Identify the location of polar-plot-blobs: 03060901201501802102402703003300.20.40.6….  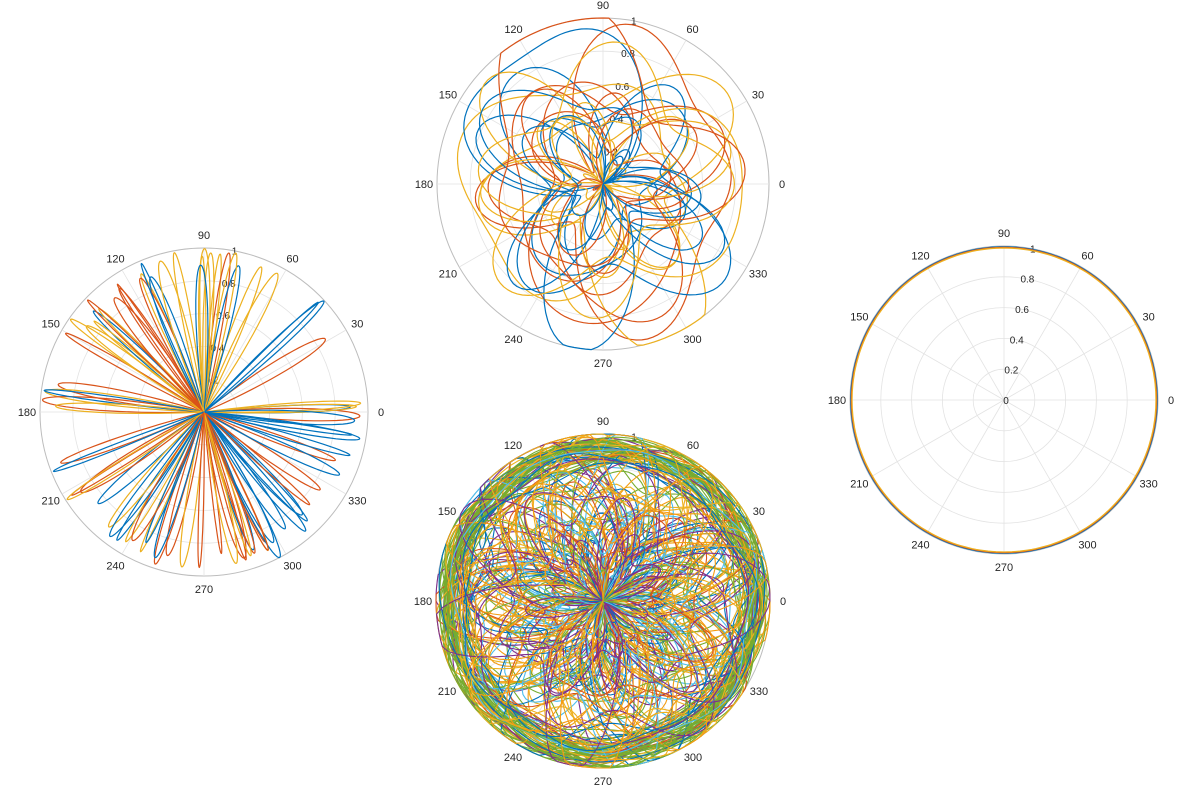
(600, 185).